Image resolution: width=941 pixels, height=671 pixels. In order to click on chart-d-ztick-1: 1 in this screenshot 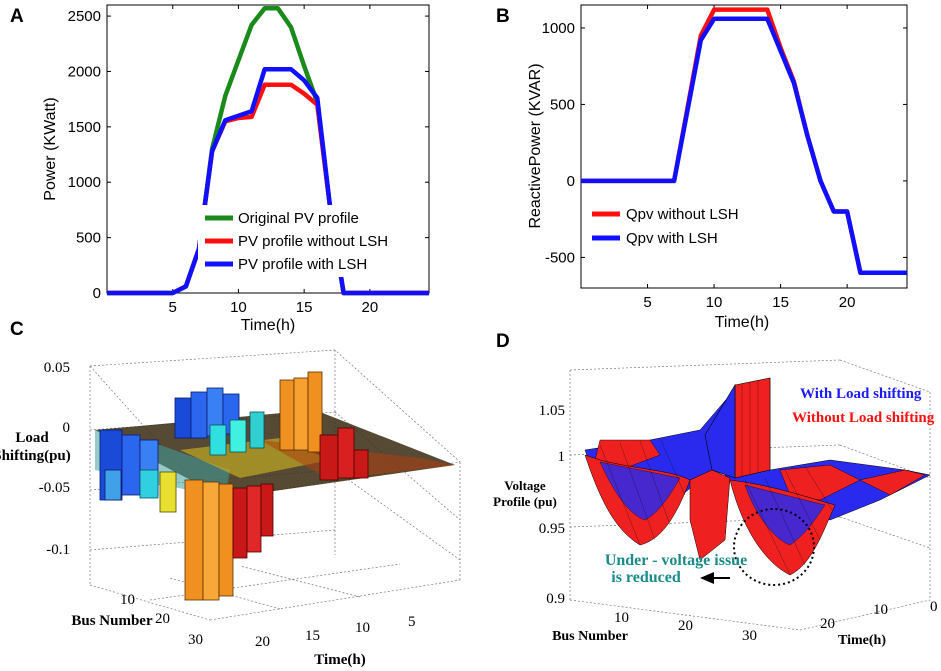, I will do `click(562, 457)`.